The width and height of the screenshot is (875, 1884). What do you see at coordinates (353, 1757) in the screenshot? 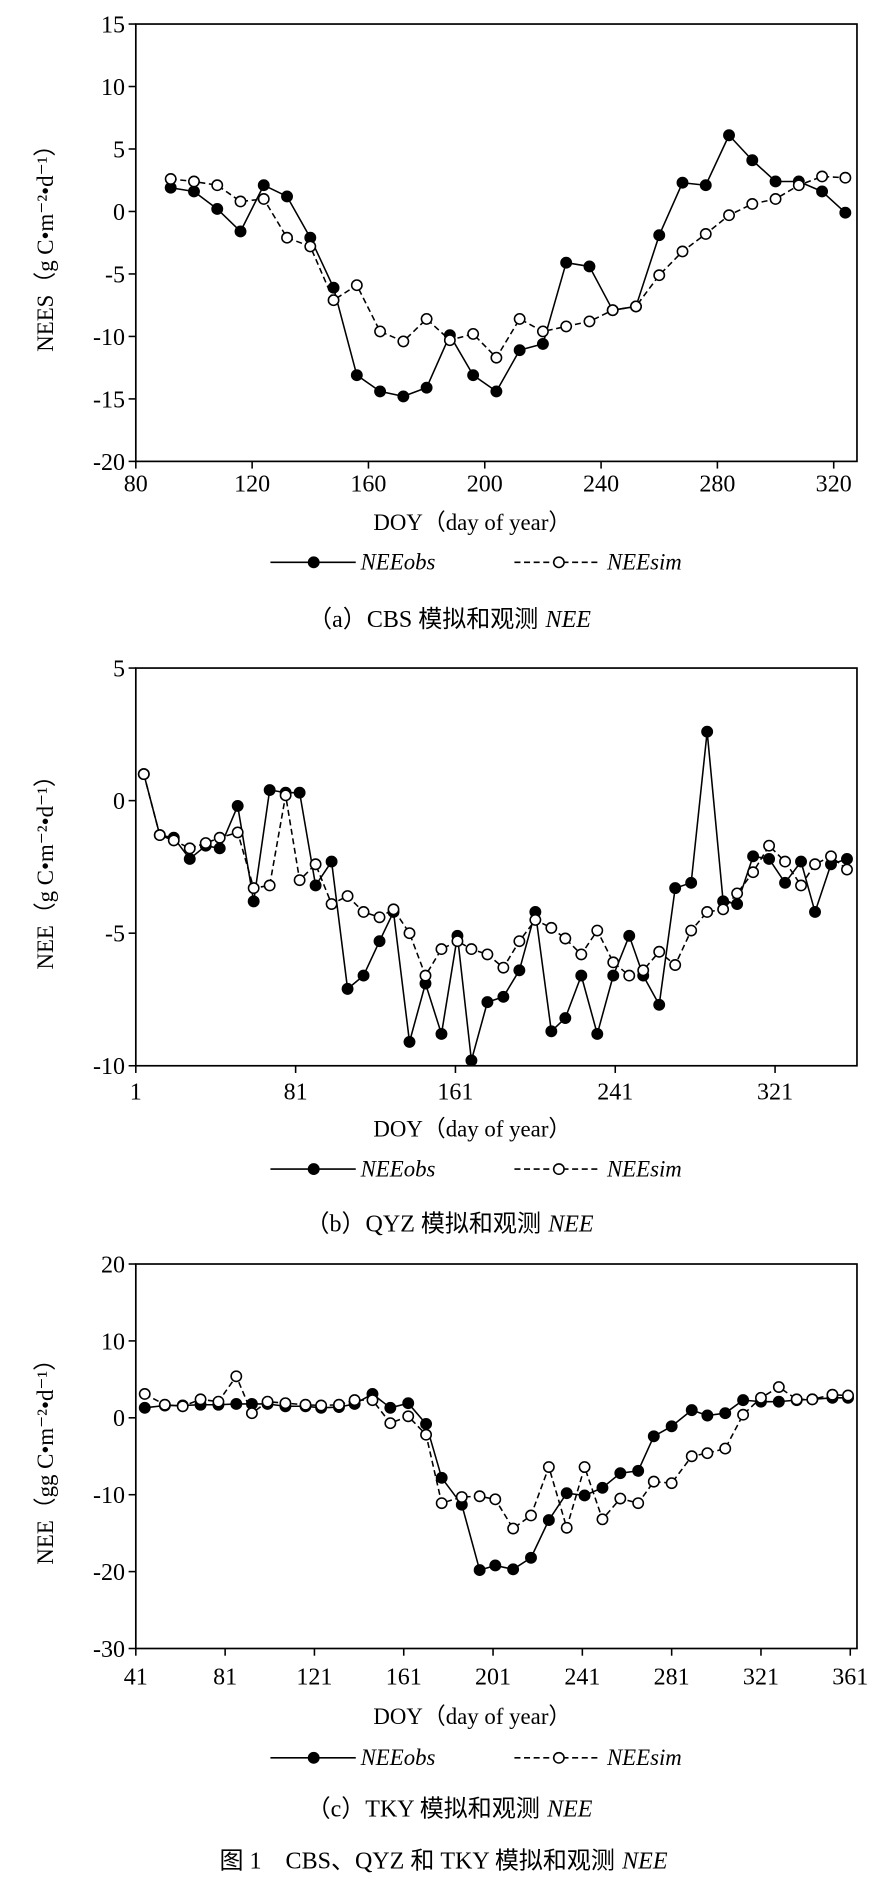
I see `legend-item-neeobs: NEEobs` at bounding box center [353, 1757].